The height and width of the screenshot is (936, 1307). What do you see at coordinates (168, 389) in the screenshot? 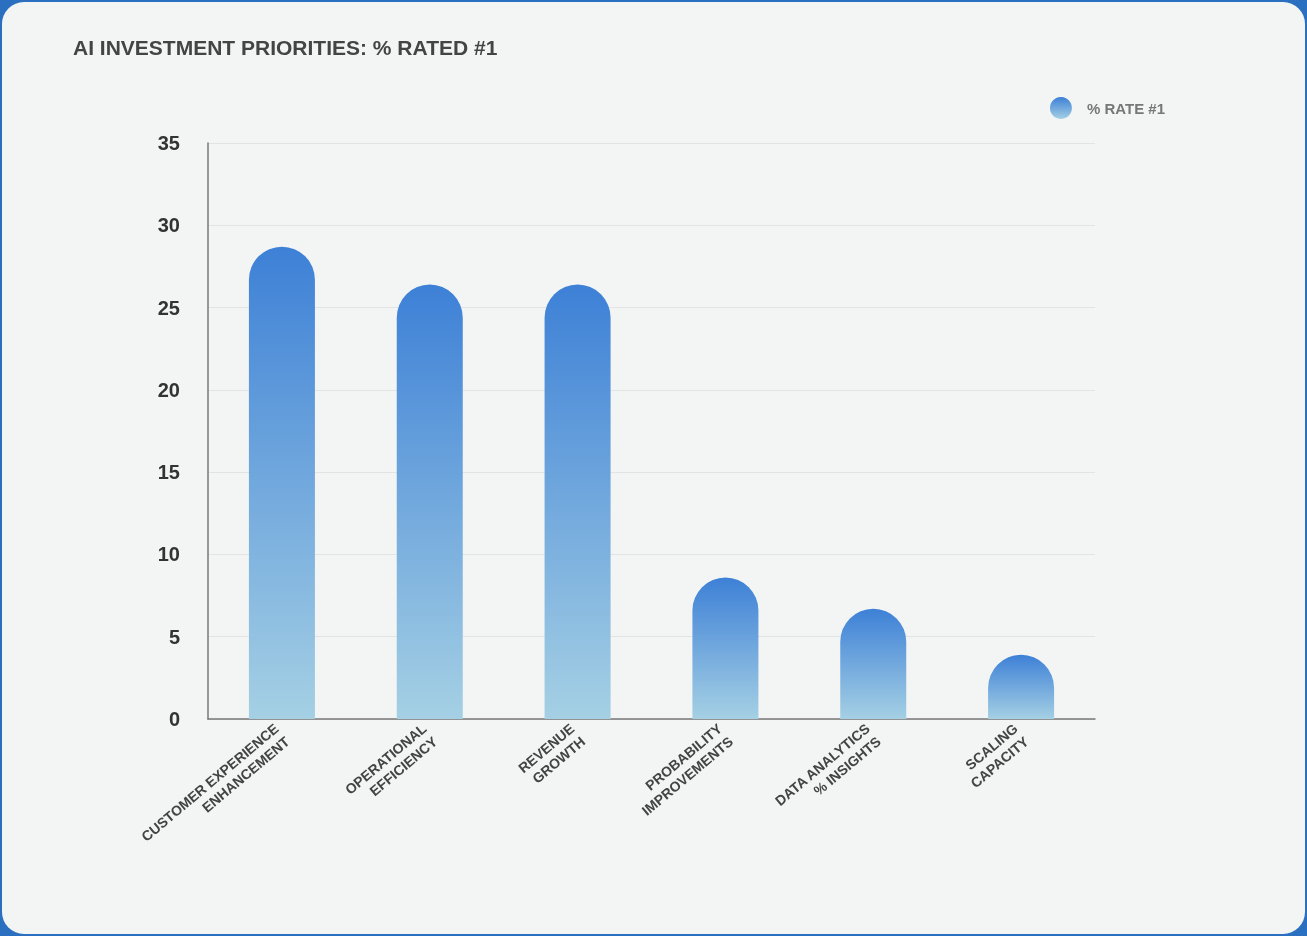
I see `y-tick-label: 20` at bounding box center [168, 389].